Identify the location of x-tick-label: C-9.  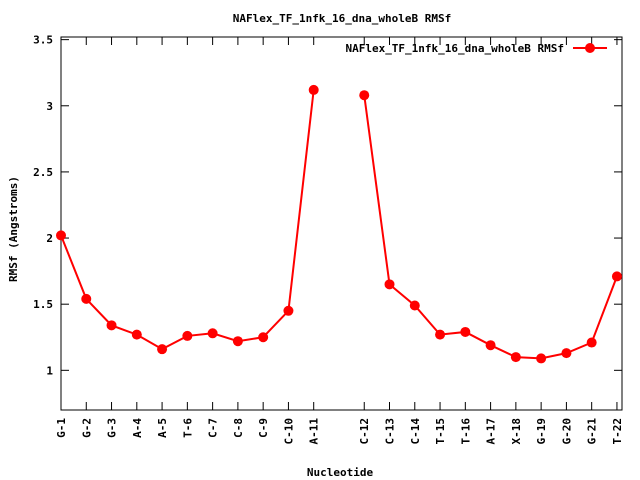
(263, 428).